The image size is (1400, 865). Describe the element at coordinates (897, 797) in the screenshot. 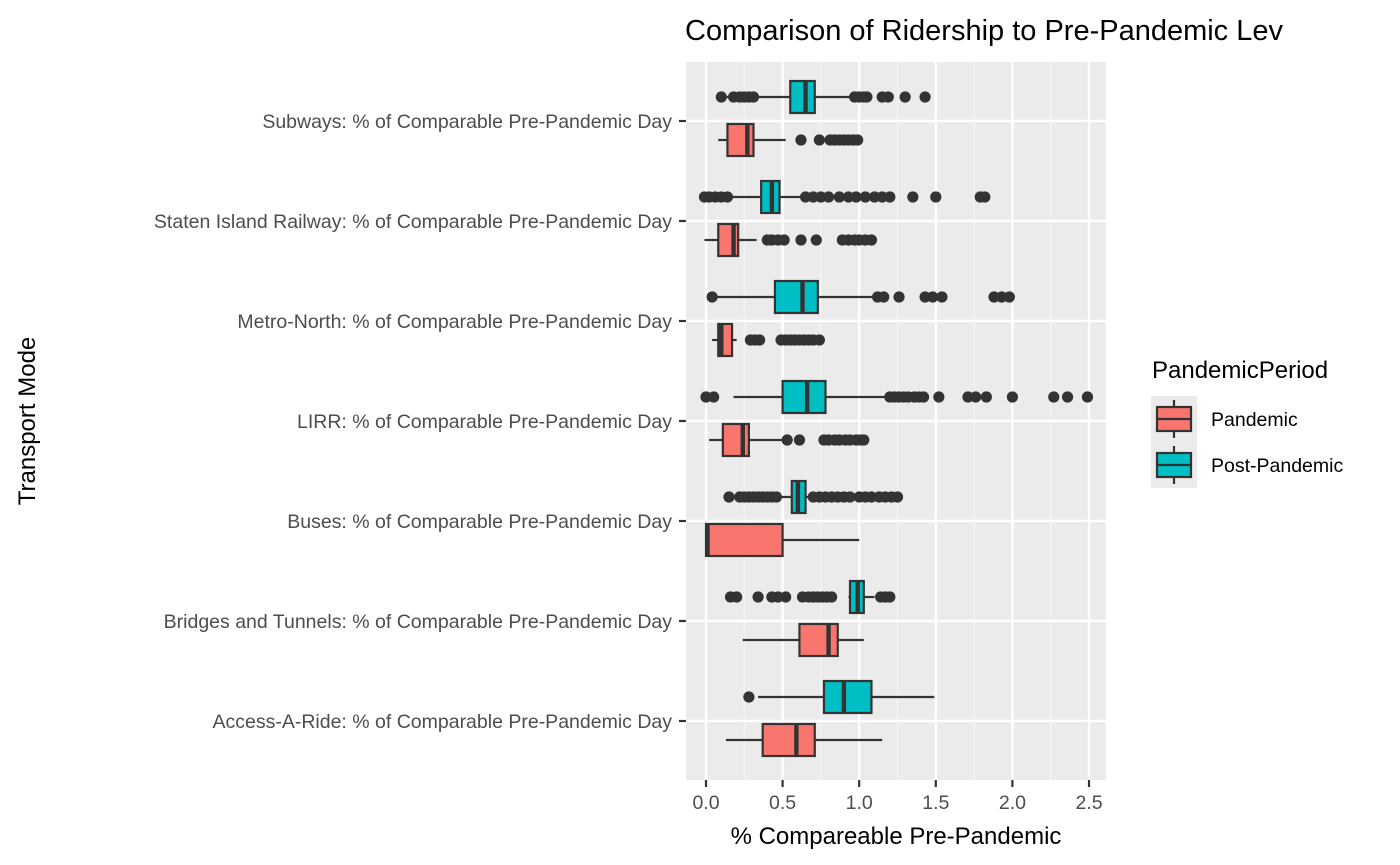

I see `x-axis: 0.0 0.5 1.0 1.5 2.0 2.5` at that location.